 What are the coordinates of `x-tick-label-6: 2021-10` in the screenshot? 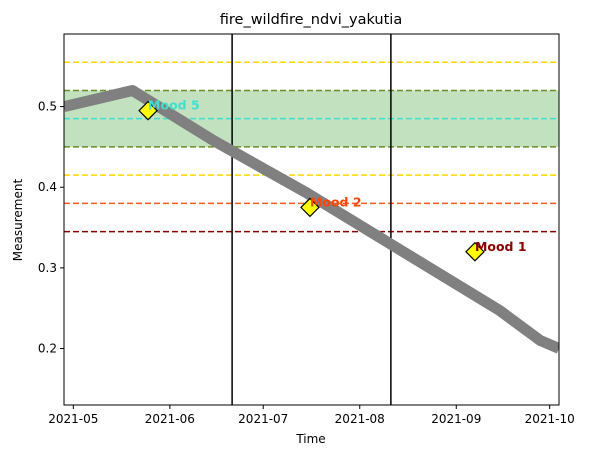 It's located at (550, 419).